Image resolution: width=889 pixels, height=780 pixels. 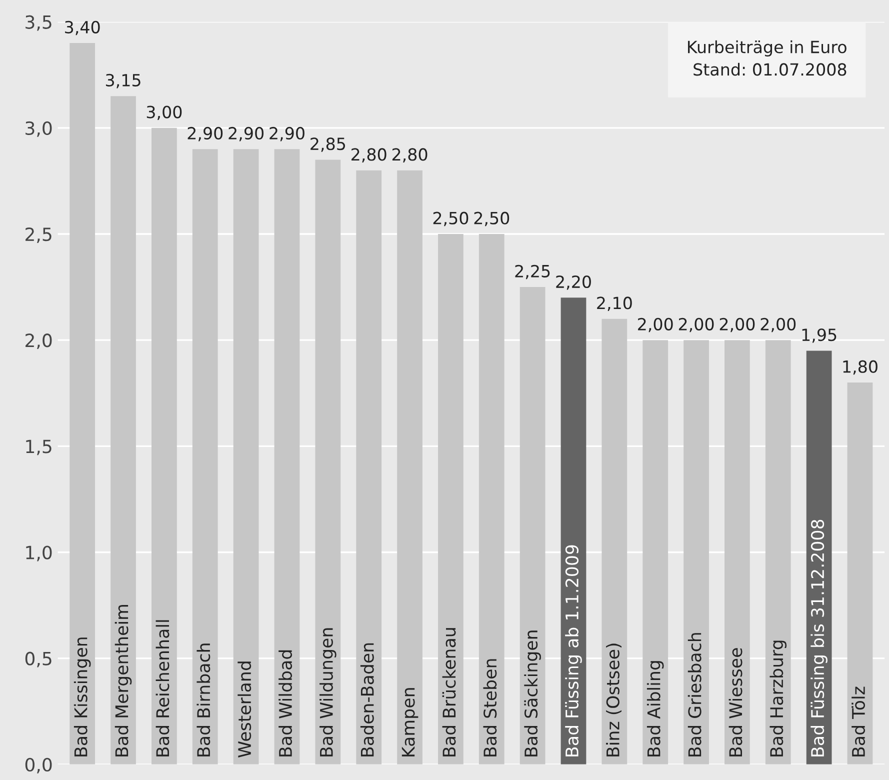 I want to click on y-tick-label: 3,5, so click(x=39, y=23).